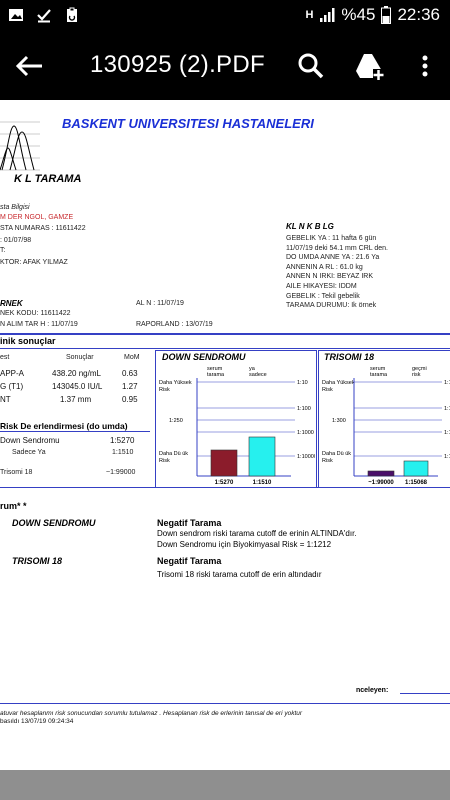  What do you see at coordinates (39, 324) in the screenshot?
I see `sample-date: N ALIM TAR H : 11/07/19` at bounding box center [39, 324].